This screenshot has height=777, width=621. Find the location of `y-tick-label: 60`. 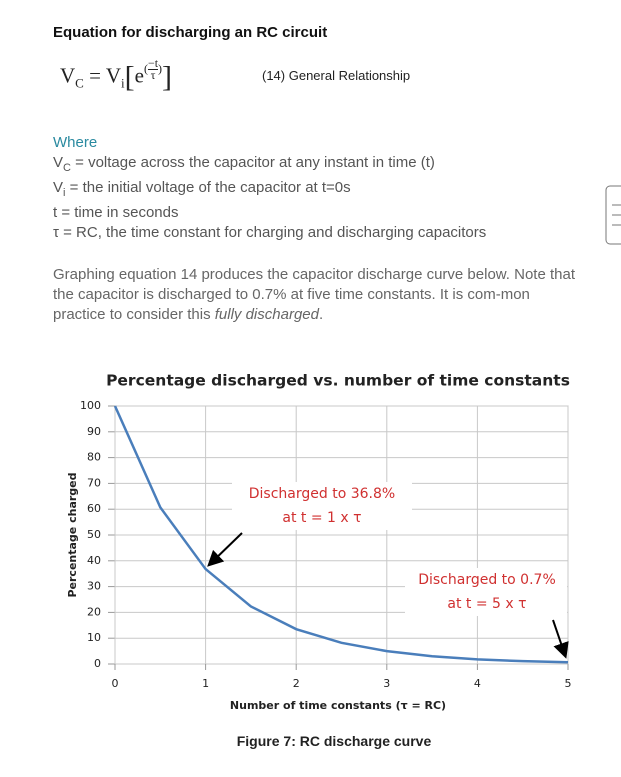

y-tick-label: 60 is located at coordinates (94, 508).